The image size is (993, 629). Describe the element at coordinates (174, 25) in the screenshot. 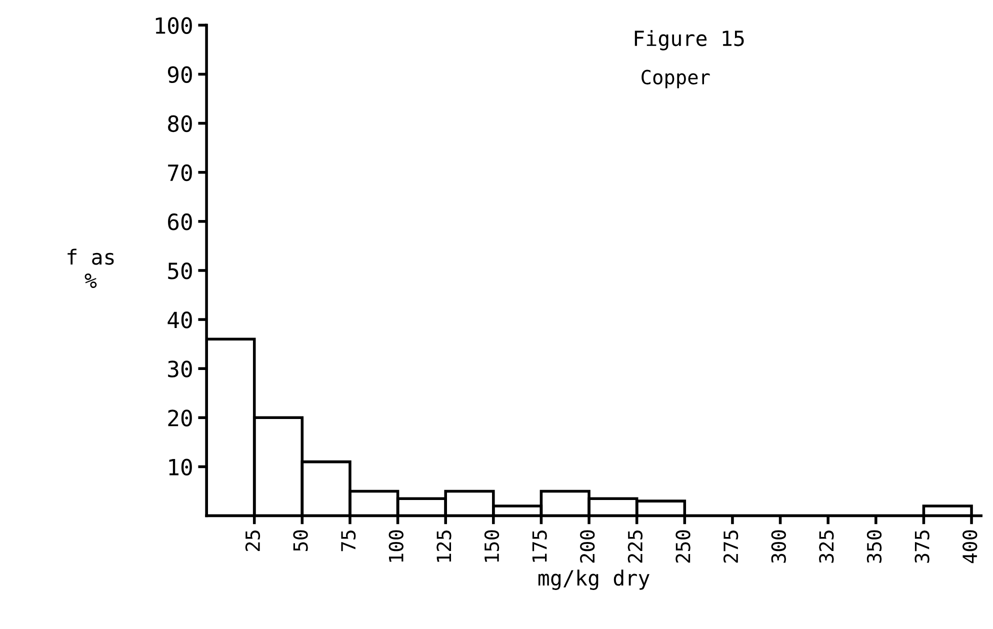

I see `y-tick-label: 100` at that location.